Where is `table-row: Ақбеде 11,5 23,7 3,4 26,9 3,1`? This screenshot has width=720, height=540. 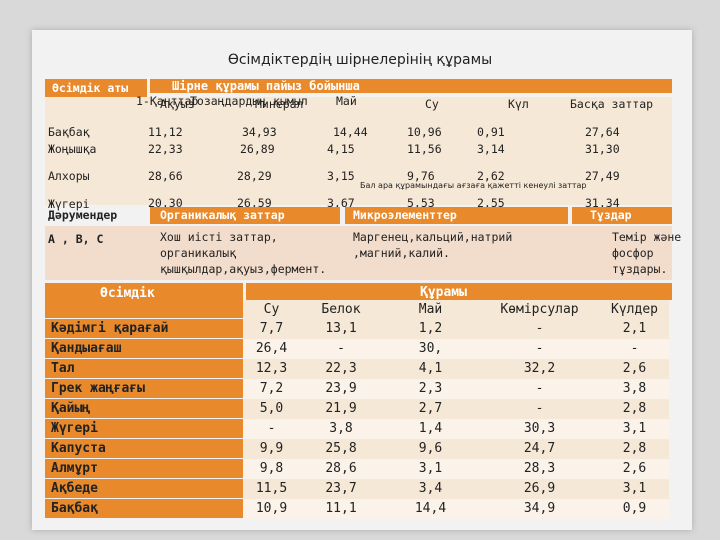
table-row: Ақбеде 11,5 23,7 3,4 26,9 3,1 is located at coordinates (357, 488).